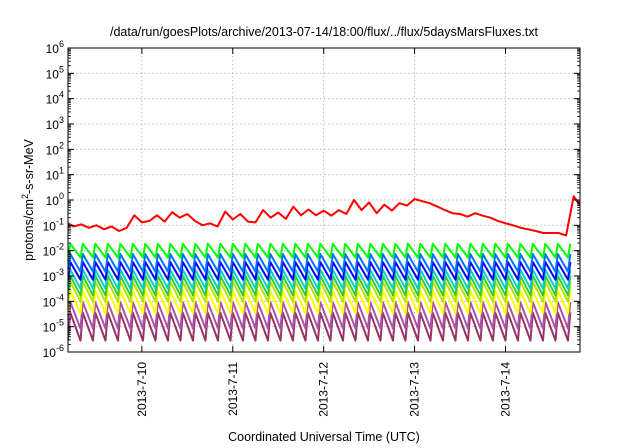 Image resolution: width=640 pixels, height=448 pixels. Describe the element at coordinates (142, 389) in the screenshot. I see `x-tick-label: 2013-7-10` at that location.